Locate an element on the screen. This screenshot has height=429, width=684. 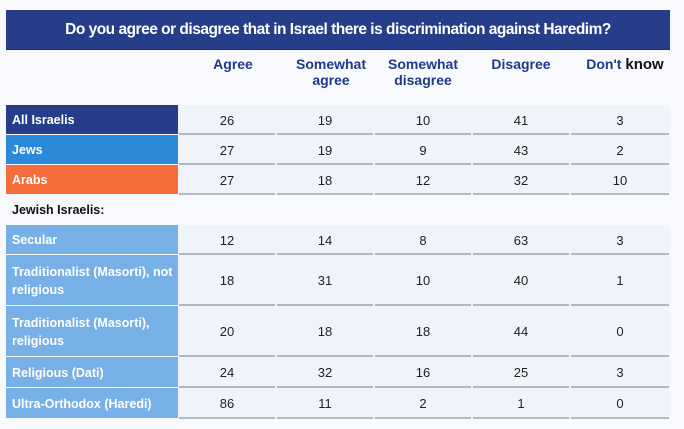
col-header-somewhat-agree: Somewhat agree is located at coordinates (330, 72).